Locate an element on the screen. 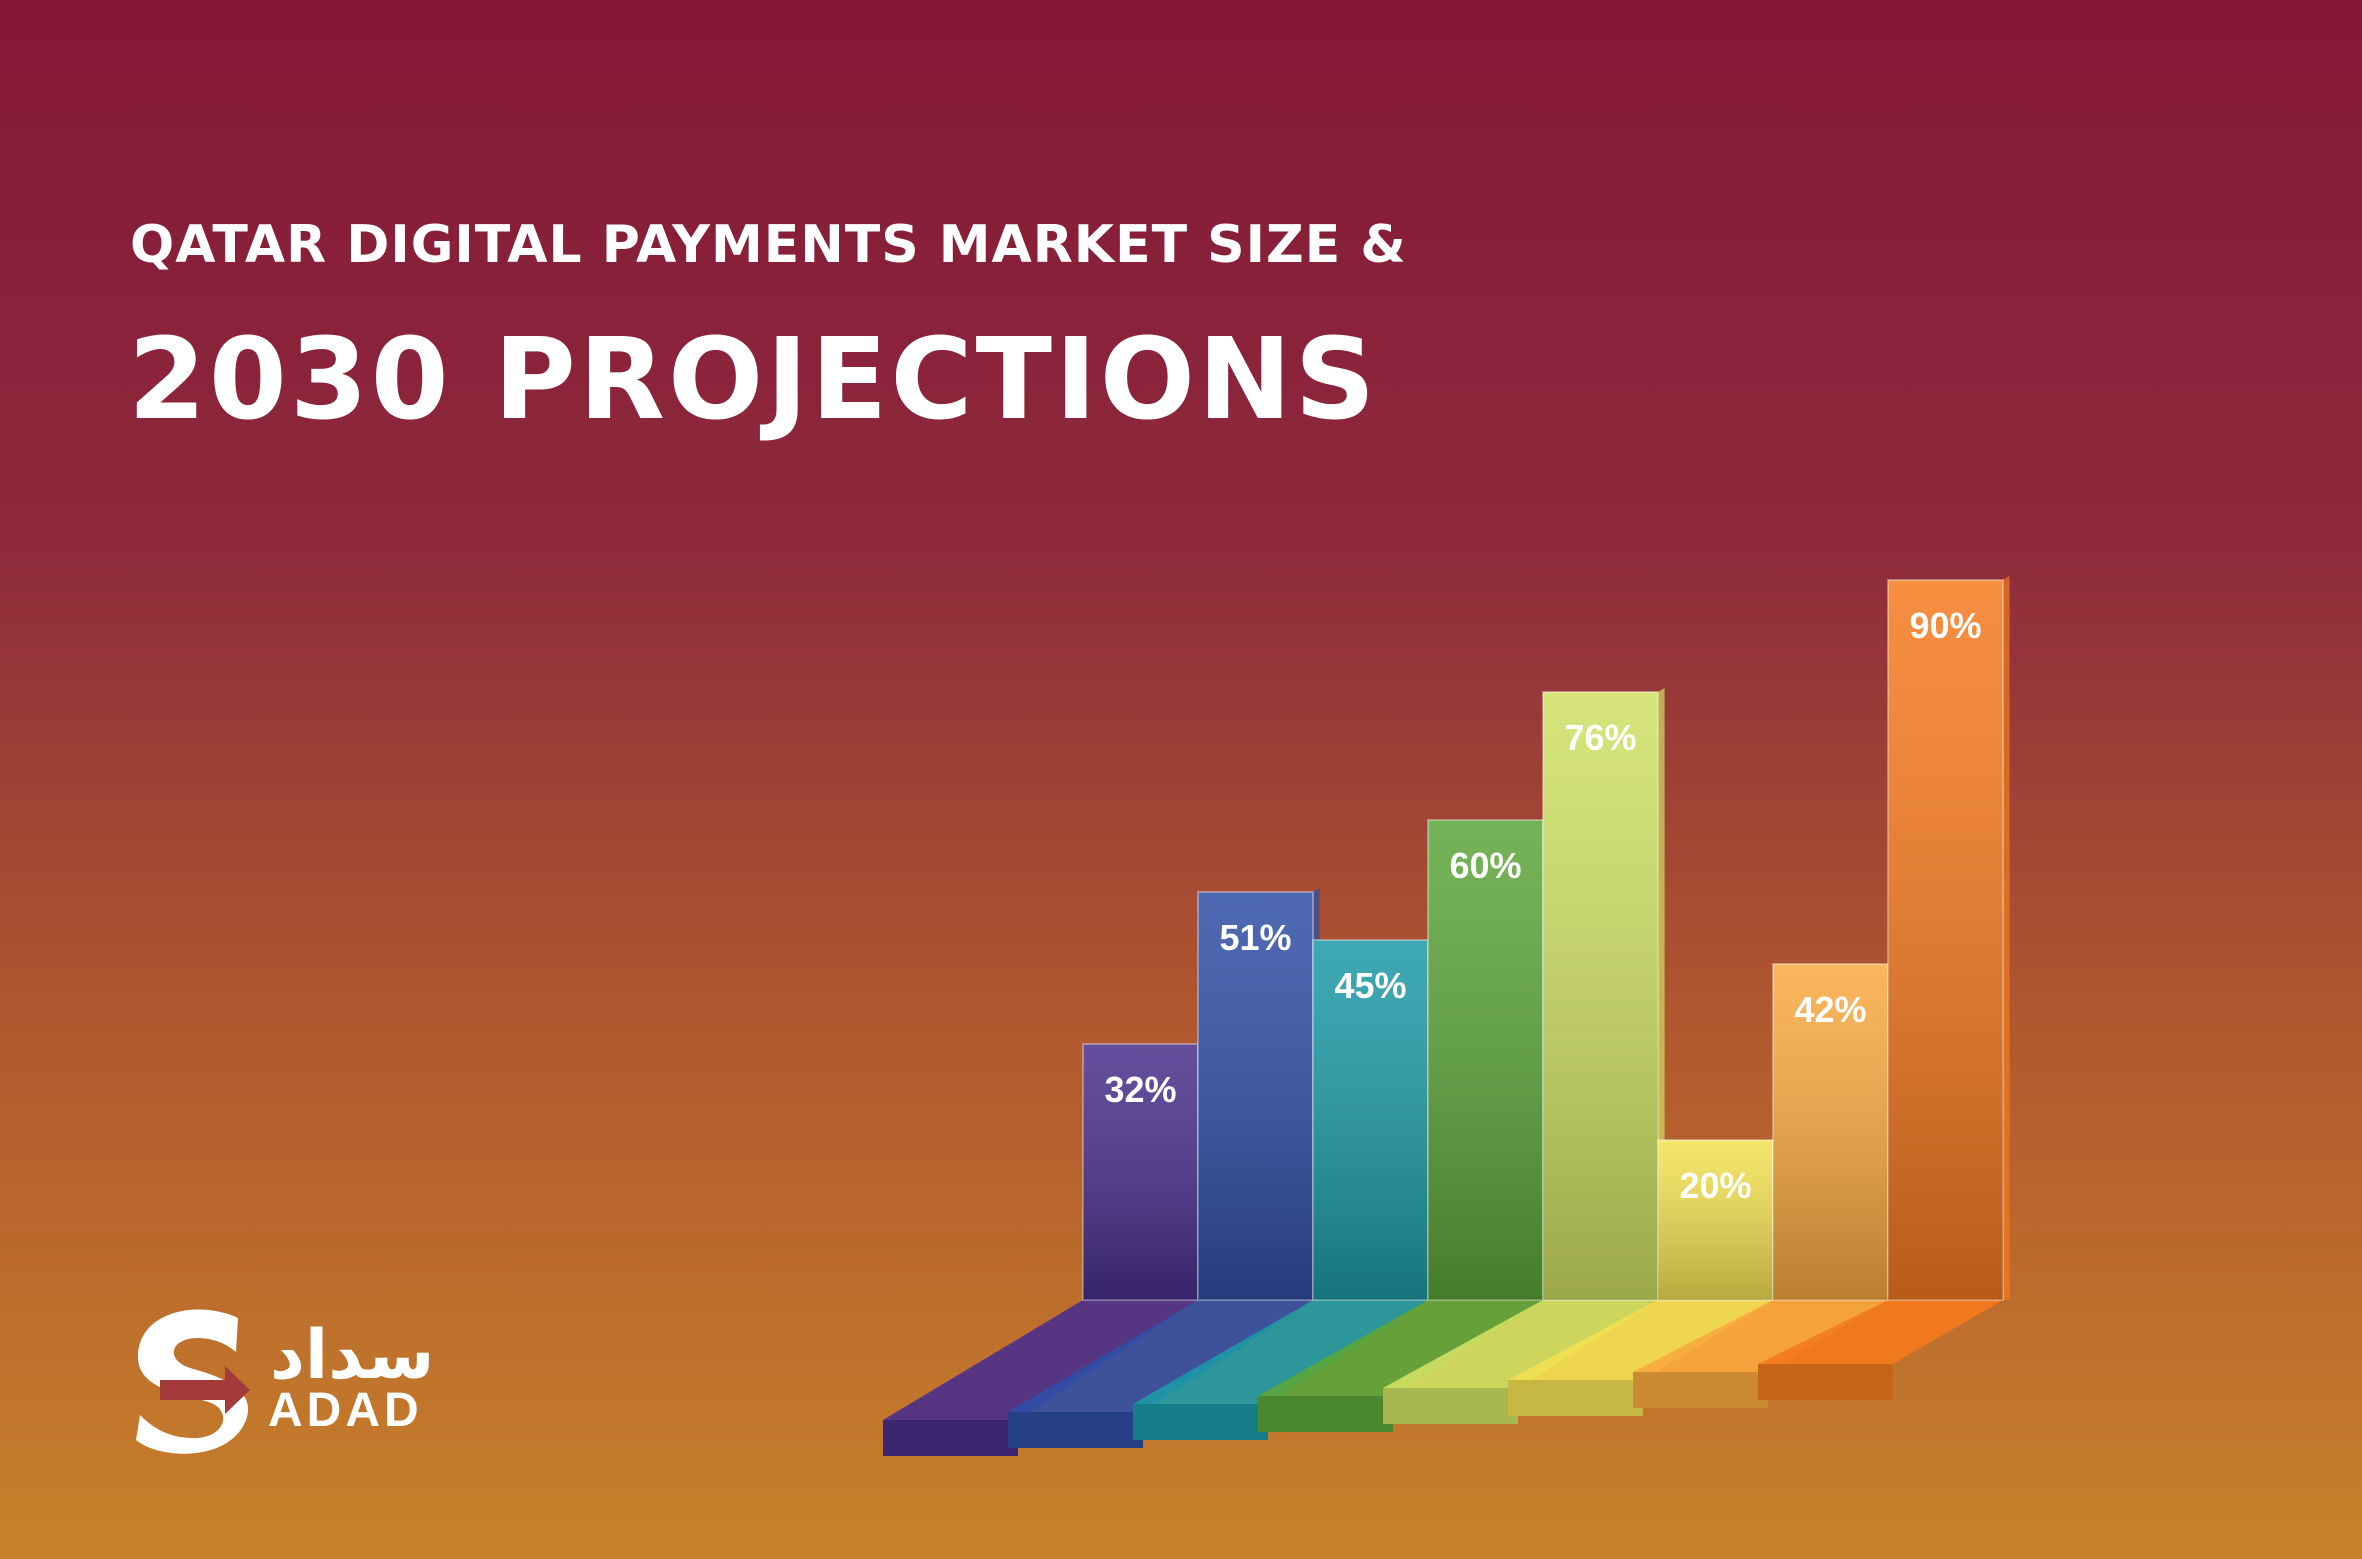 The width and height of the screenshot is (2362, 1559). title: QATAR DIGITAL PAYMENTS MARKET SIZE & is located at coordinates (768, 245).